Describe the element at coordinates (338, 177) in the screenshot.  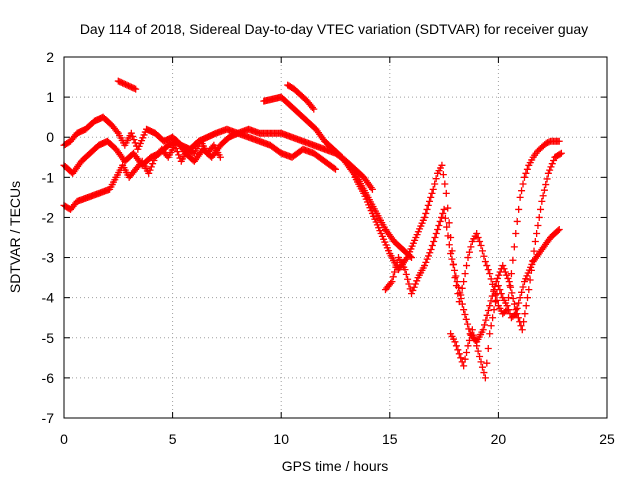
I see `series-track-e` at that location.